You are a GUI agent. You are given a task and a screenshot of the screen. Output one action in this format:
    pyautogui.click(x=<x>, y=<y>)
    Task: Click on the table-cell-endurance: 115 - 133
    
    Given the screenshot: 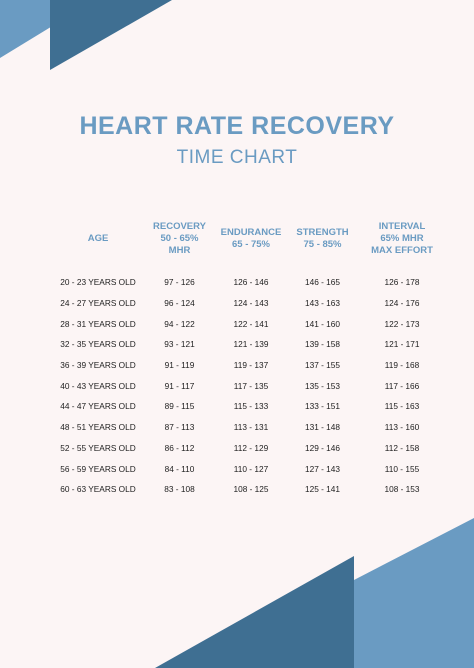 What is the action you would take?
    pyautogui.click(x=251, y=406)
    